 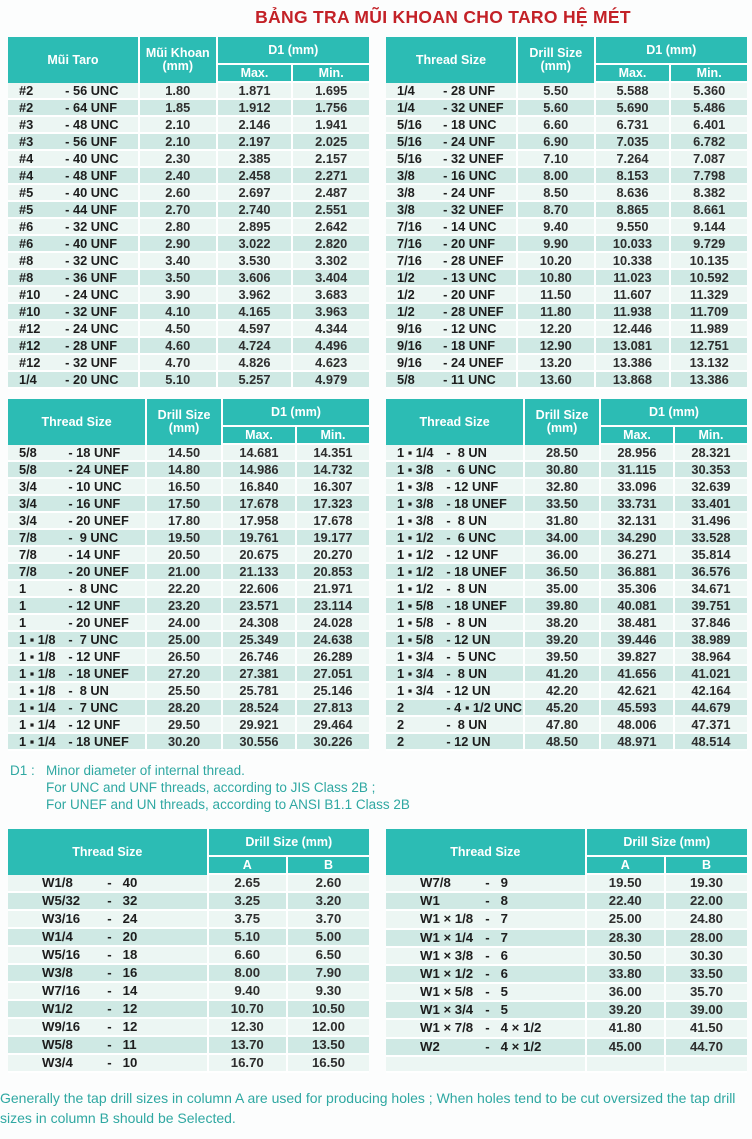 What do you see at coordinates (176, 108) in the screenshot?
I see `value-cell: 1.85` at bounding box center [176, 108].